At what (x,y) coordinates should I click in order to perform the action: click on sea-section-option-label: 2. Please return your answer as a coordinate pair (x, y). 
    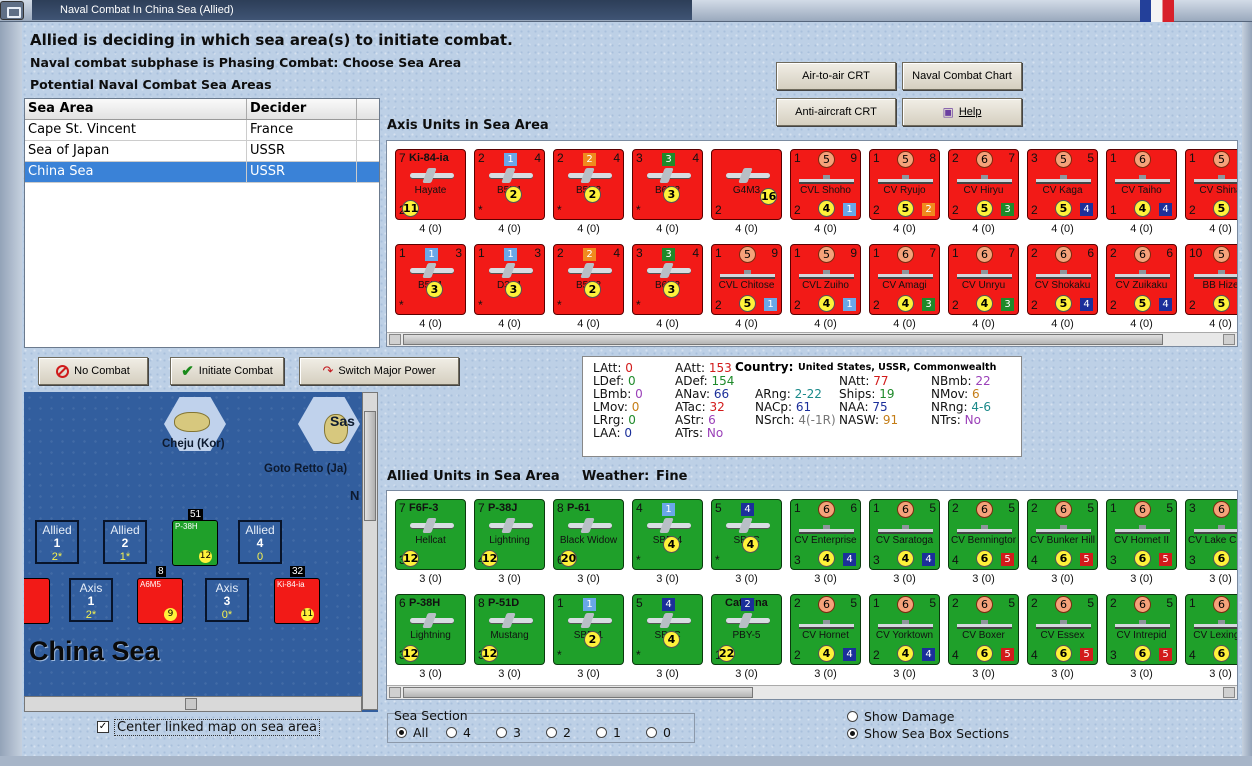
    Looking at the image, I should click on (567, 732).